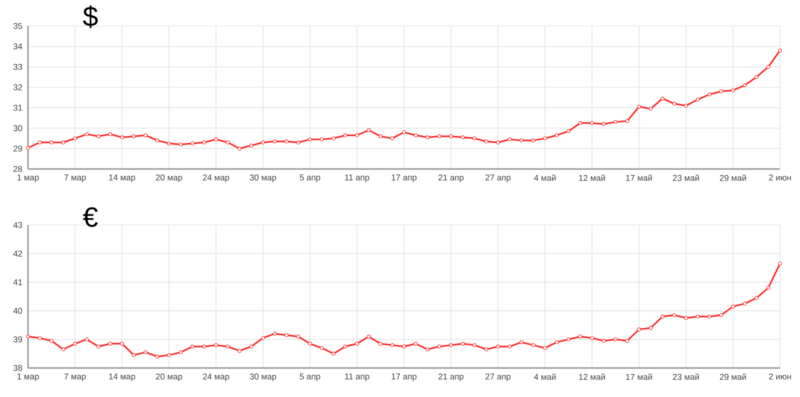 The height and width of the screenshot is (397, 800). What do you see at coordinates (17, 311) in the screenshot?
I see `y-tick-label: 40` at bounding box center [17, 311].